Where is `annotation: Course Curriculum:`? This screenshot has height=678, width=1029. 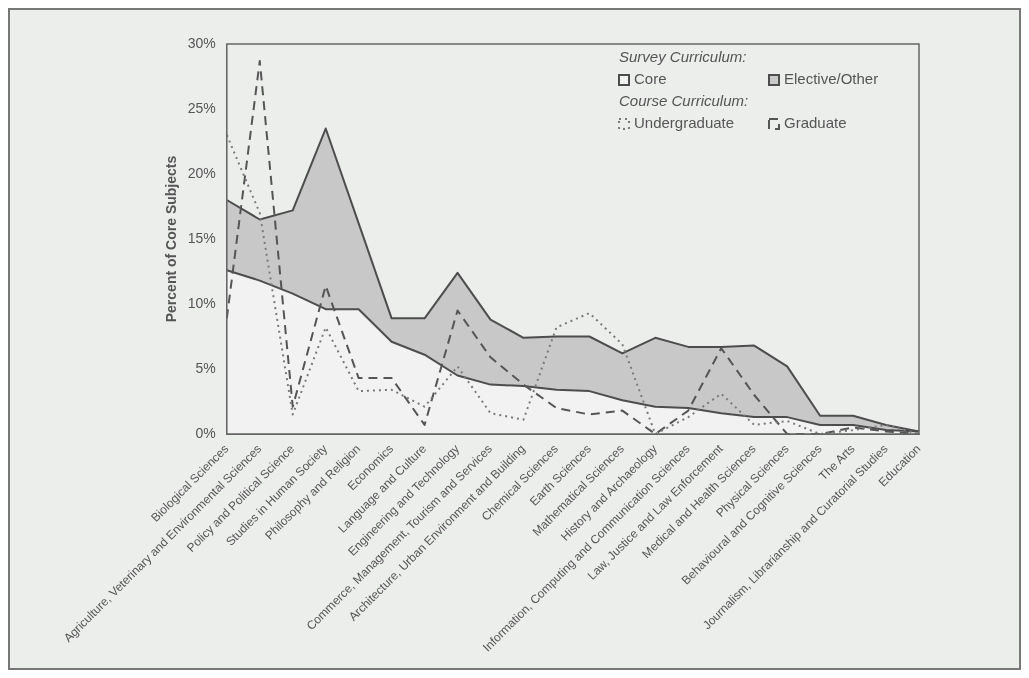
annotation: Course Curriculum: is located at coordinates (684, 101).